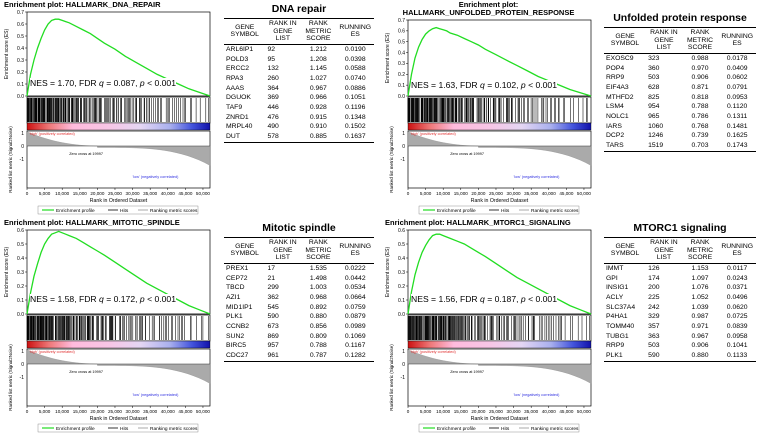 This screenshot has width=758, height=435. What do you see at coordinates (664, 40) in the screenshot?
I see `column-header: RANK IN GENE LIST` at bounding box center [664, 40].